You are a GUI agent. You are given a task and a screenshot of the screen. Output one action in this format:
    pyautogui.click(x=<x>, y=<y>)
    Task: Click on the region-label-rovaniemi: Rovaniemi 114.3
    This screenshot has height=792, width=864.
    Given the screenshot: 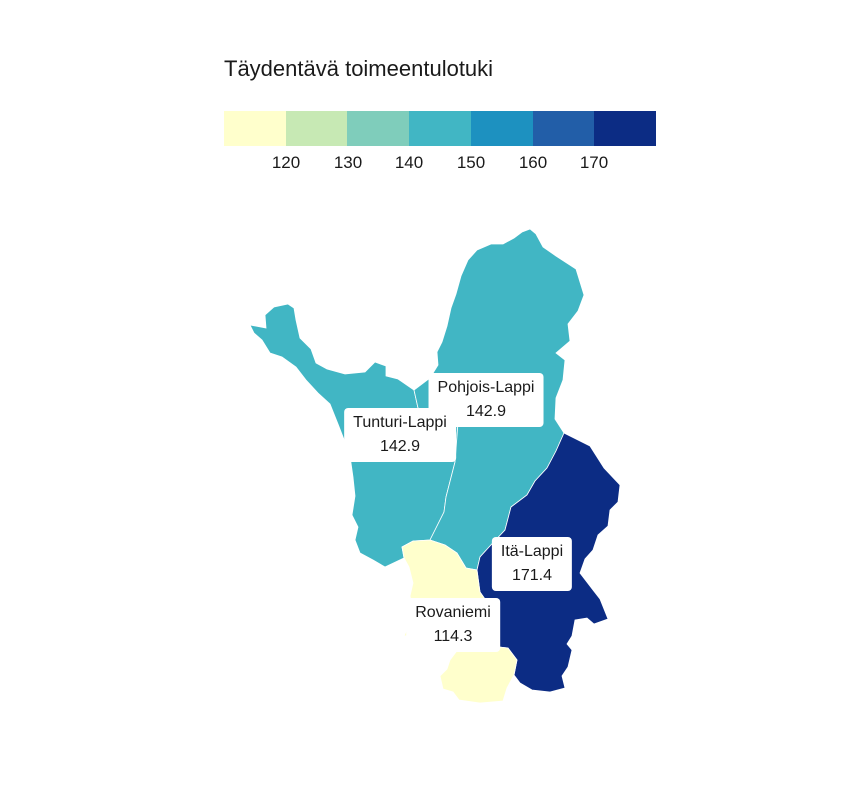 What is the action you would take?
    pyautogui.click(x=453, y=625)
    